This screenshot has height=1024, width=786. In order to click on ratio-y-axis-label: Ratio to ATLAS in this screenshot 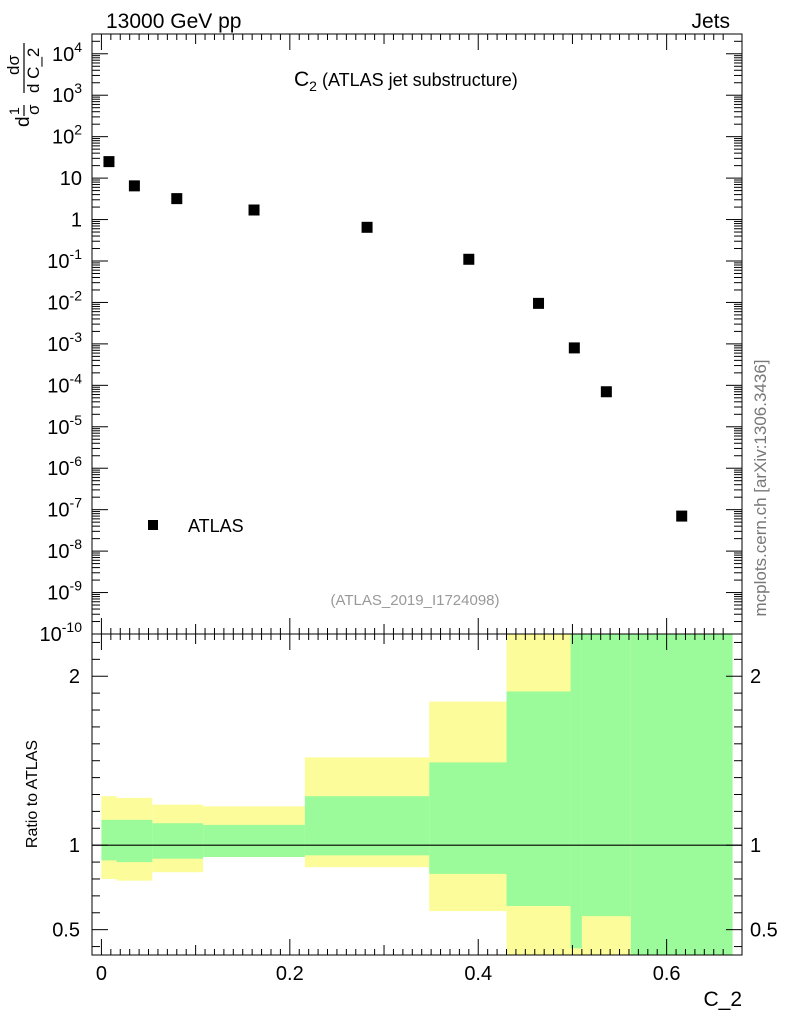, I will do `click(32, 794)`.